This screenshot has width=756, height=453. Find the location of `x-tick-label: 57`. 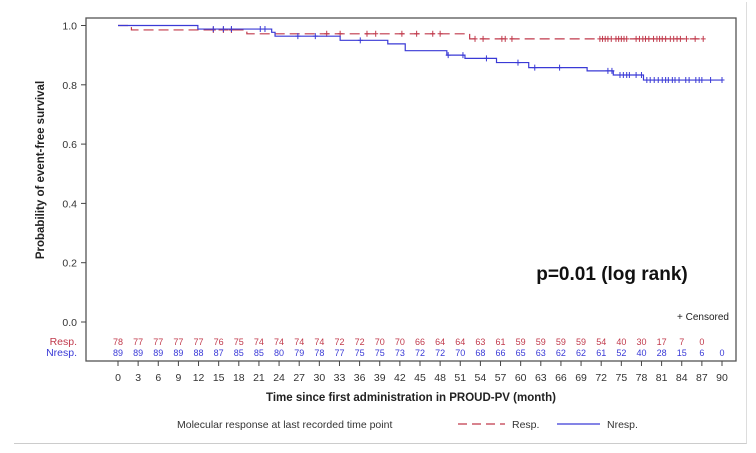

x-tick-label: 57 is located at coordinates (501, 378).